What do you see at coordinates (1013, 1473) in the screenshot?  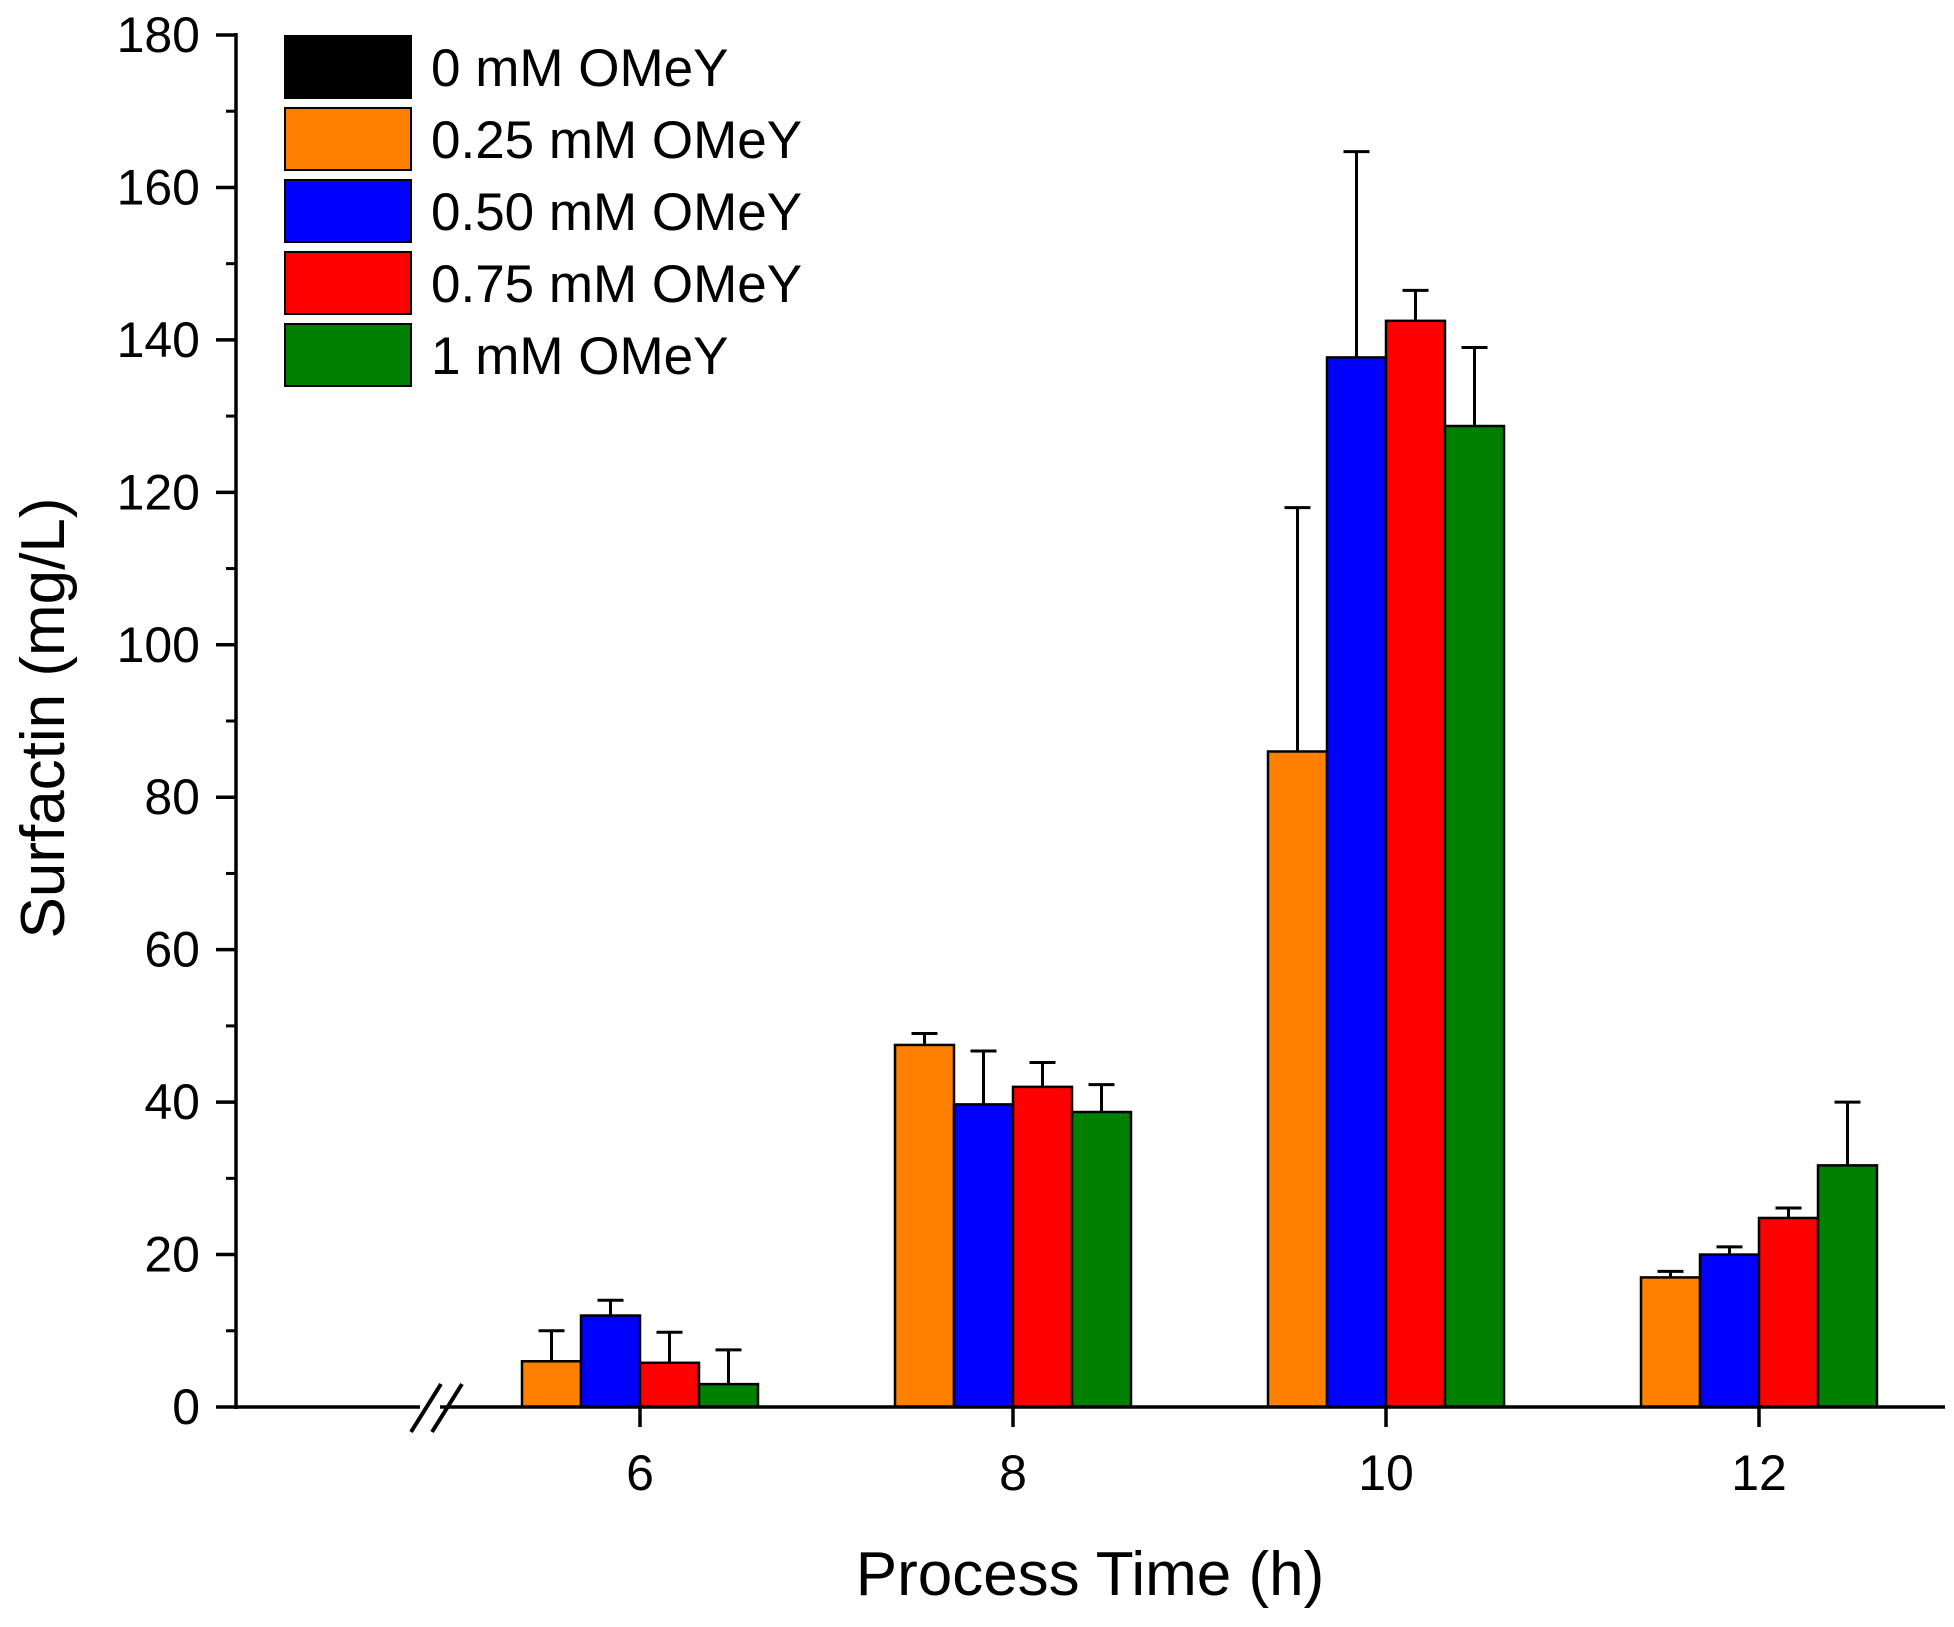 I see `x-tick-label: 8` at bounding box center [1013, 1473].